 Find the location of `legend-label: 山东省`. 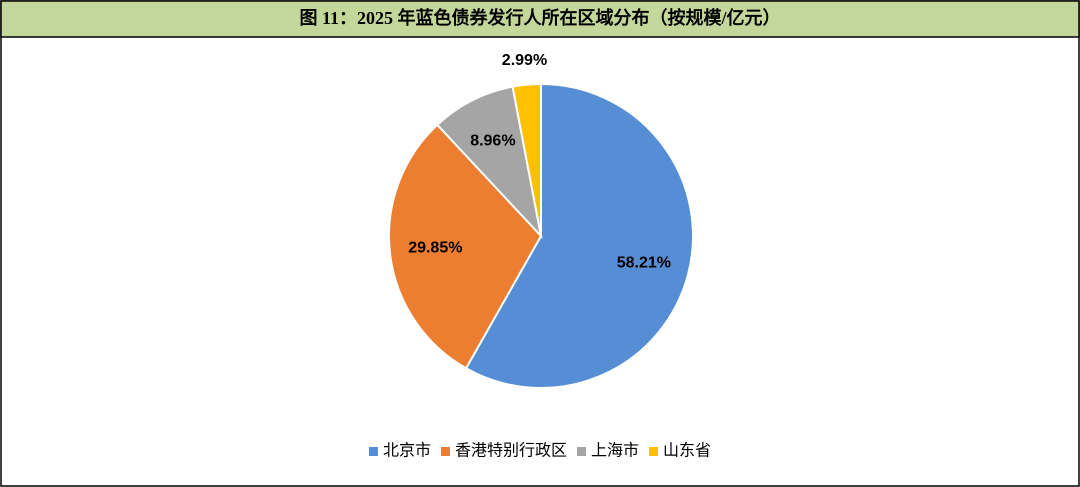

legend-label: 山东省 is located at coordinates (687, 451).